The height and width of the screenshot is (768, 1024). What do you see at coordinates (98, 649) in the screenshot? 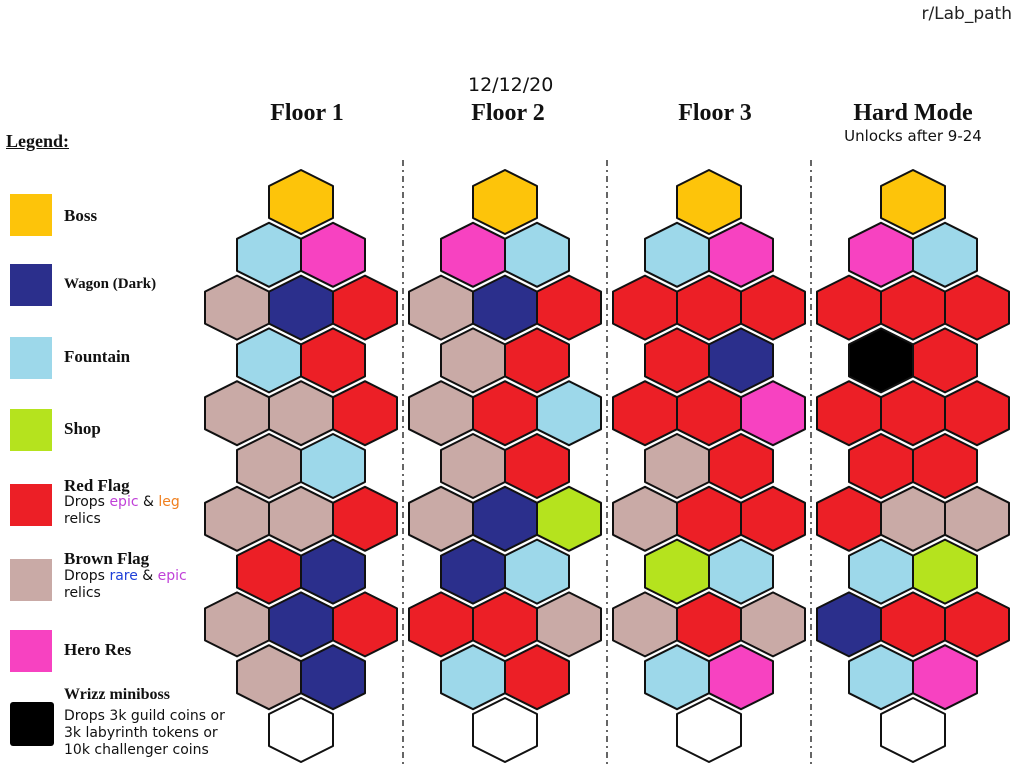
I see `legend-label-hero-res: Hero Res` at bounding box center [98, 649].